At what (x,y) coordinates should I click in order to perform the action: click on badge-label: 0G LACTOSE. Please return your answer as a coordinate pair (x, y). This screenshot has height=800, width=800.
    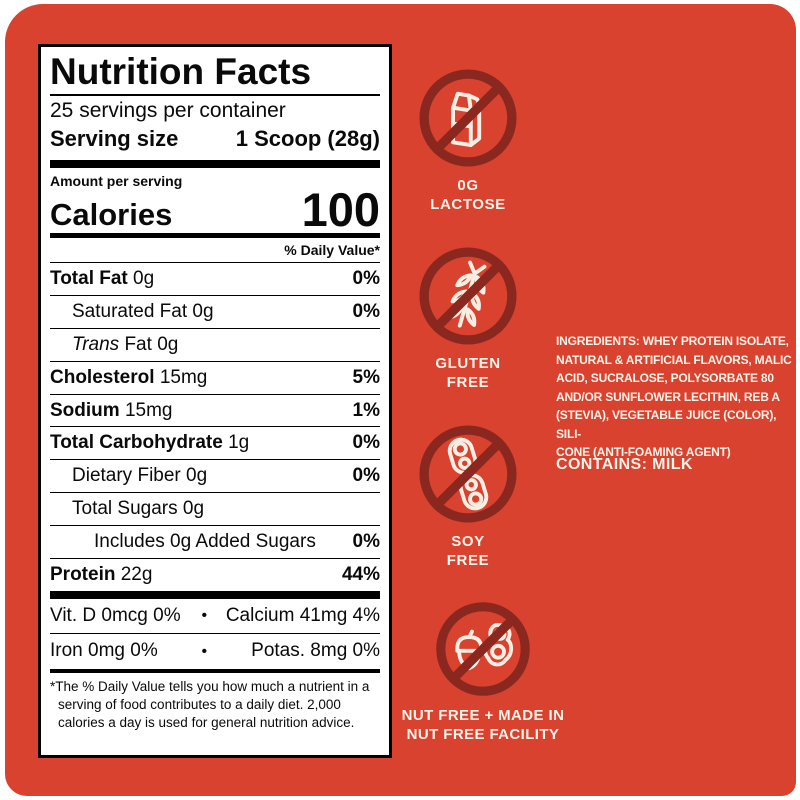
    Looking at the image, I should click on (468, 195).